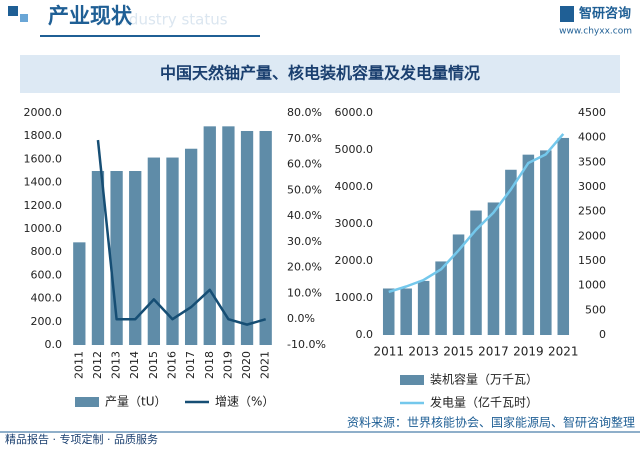 The height and width of the screenshot is (450, 640). What do you see at coordinates (354, 223) in the screenshot?
I see `y-tick-label: 3000.0` at bounding box center [354, 223].